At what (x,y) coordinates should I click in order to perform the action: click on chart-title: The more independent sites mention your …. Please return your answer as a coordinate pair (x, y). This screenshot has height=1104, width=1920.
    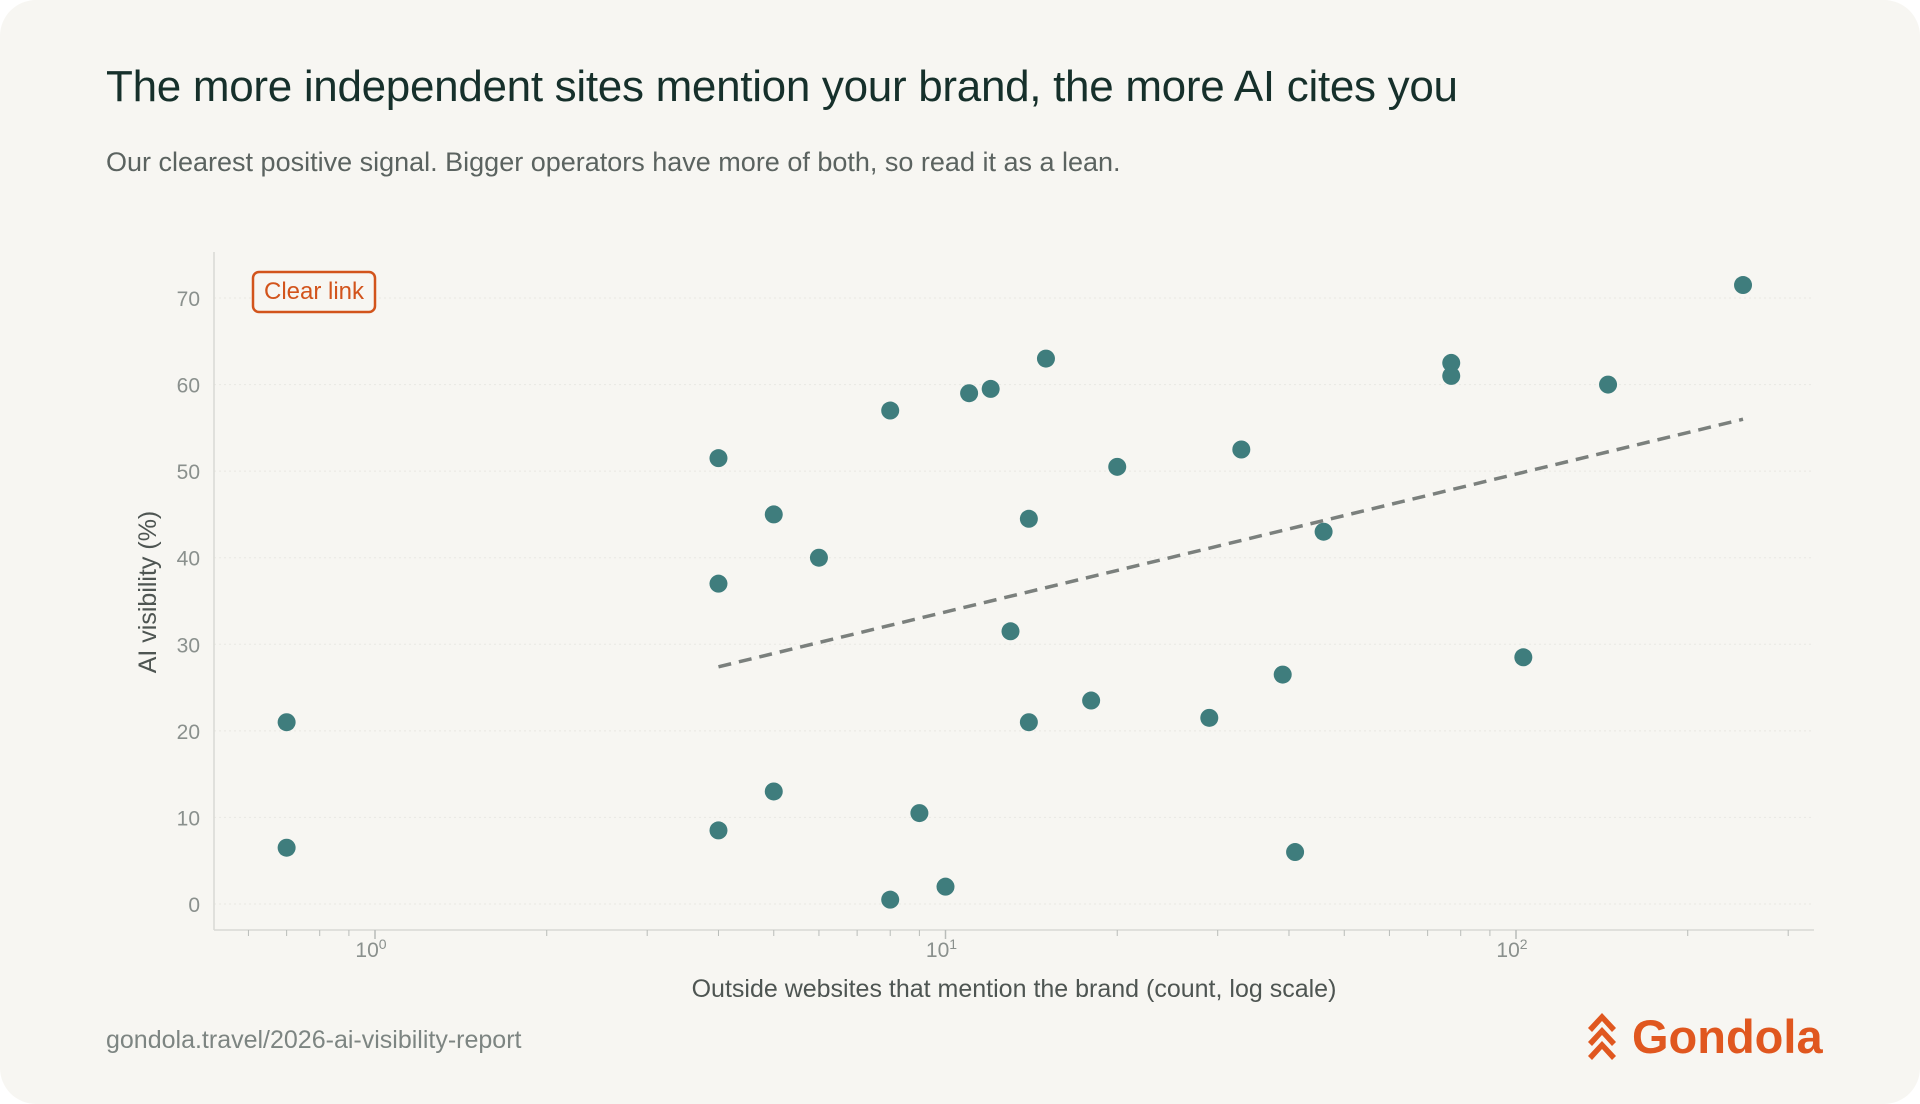
    Looking at the image, I should click on (782, 86).